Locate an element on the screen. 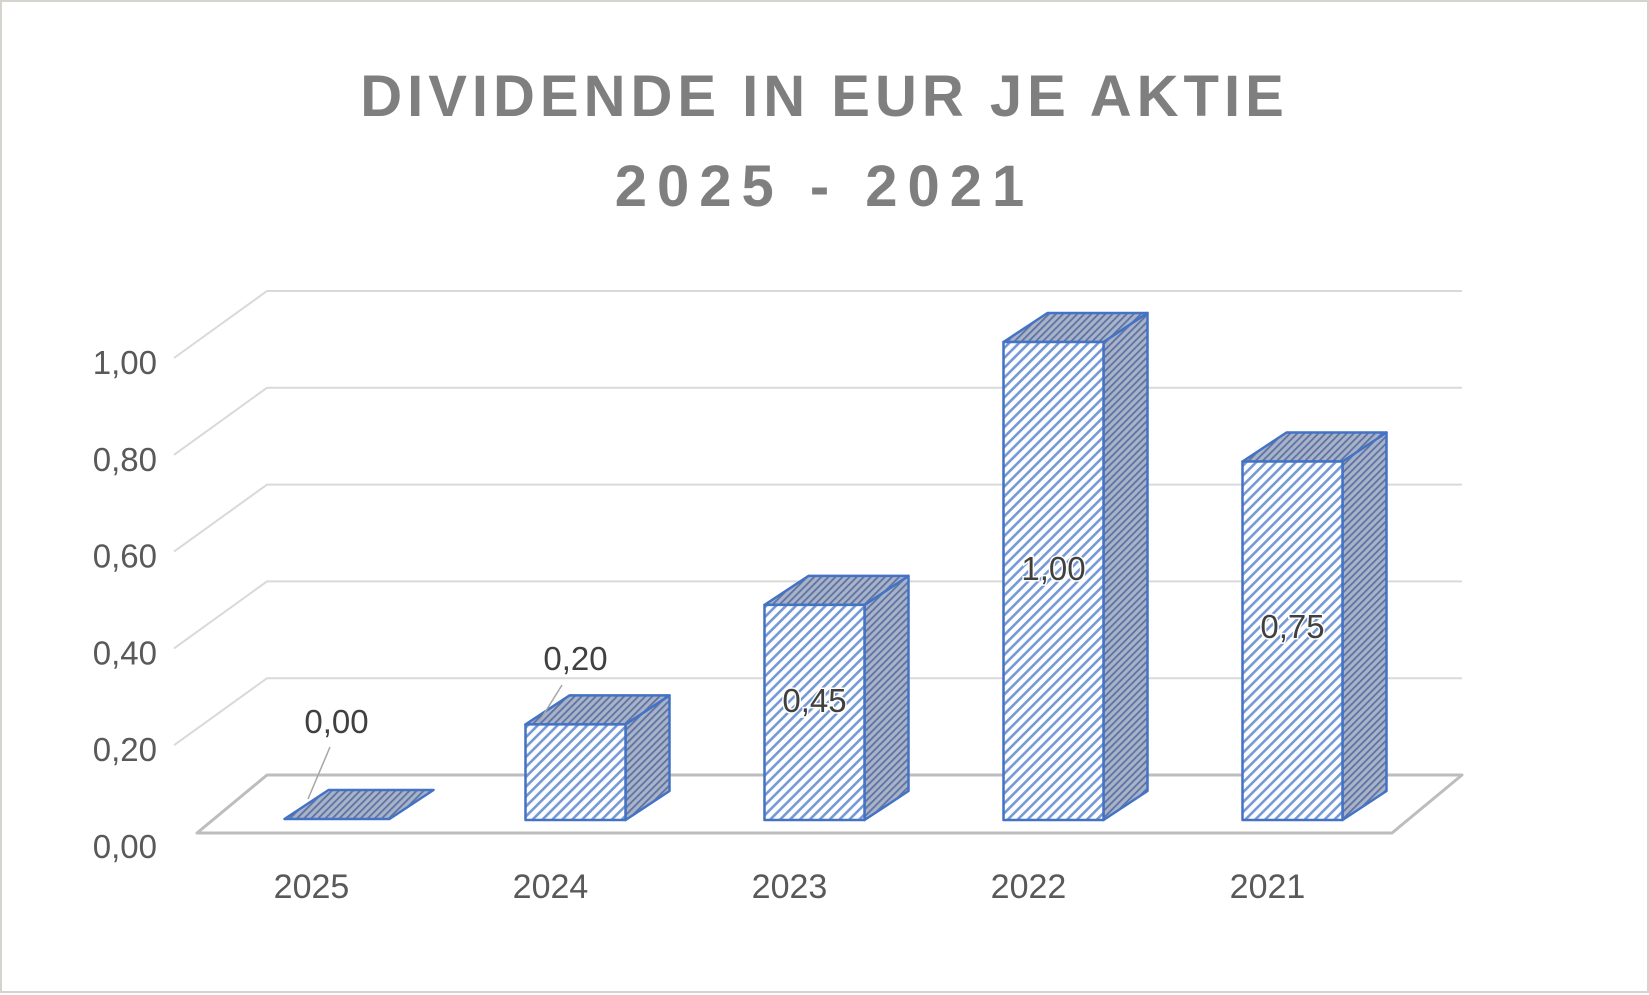 The width and height of the screenshot is (1649, 995). bar-2021 is located at coordinates (1314, 626).